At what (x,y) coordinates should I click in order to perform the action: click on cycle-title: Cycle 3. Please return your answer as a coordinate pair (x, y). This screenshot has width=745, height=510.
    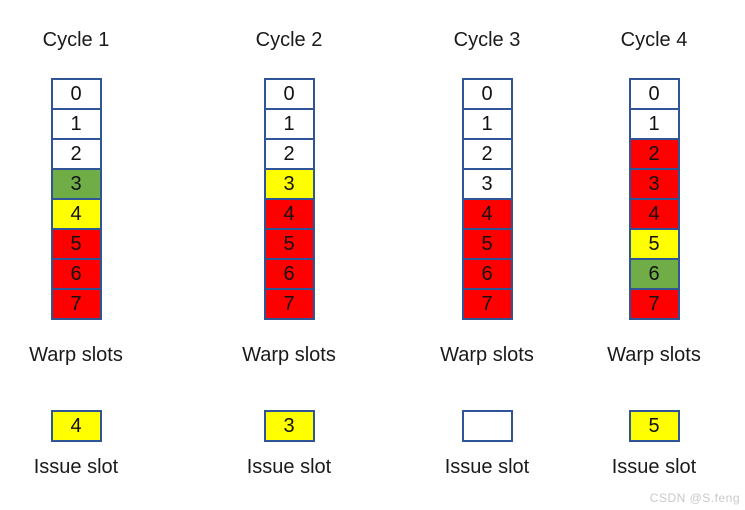
    Looking at the image, I should click on (487, 40).